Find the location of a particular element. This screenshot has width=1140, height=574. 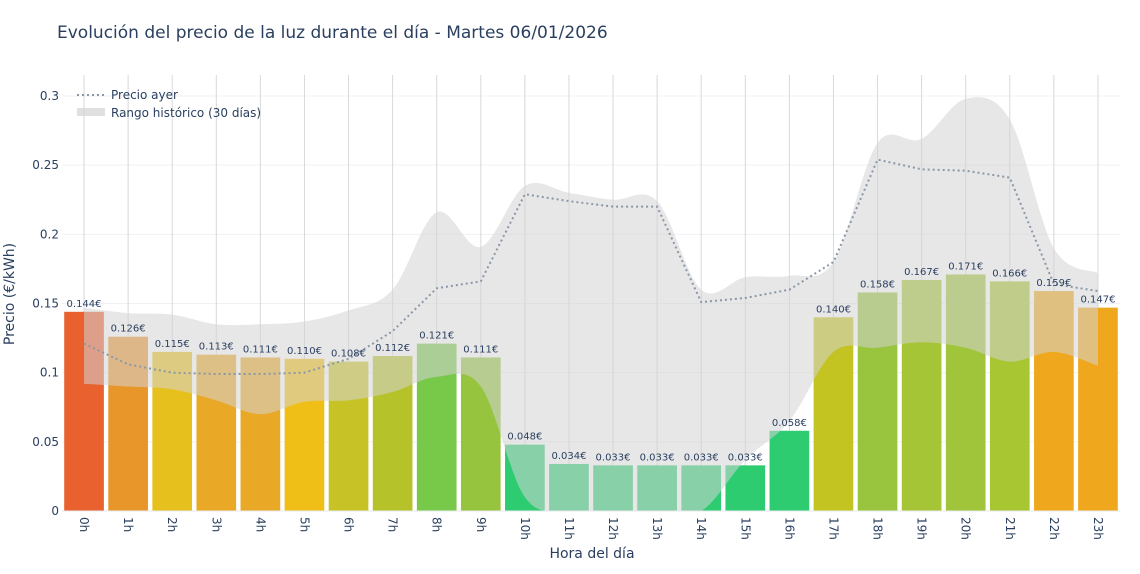

x-tick-label: 6h is located at coordinates (349, 524).